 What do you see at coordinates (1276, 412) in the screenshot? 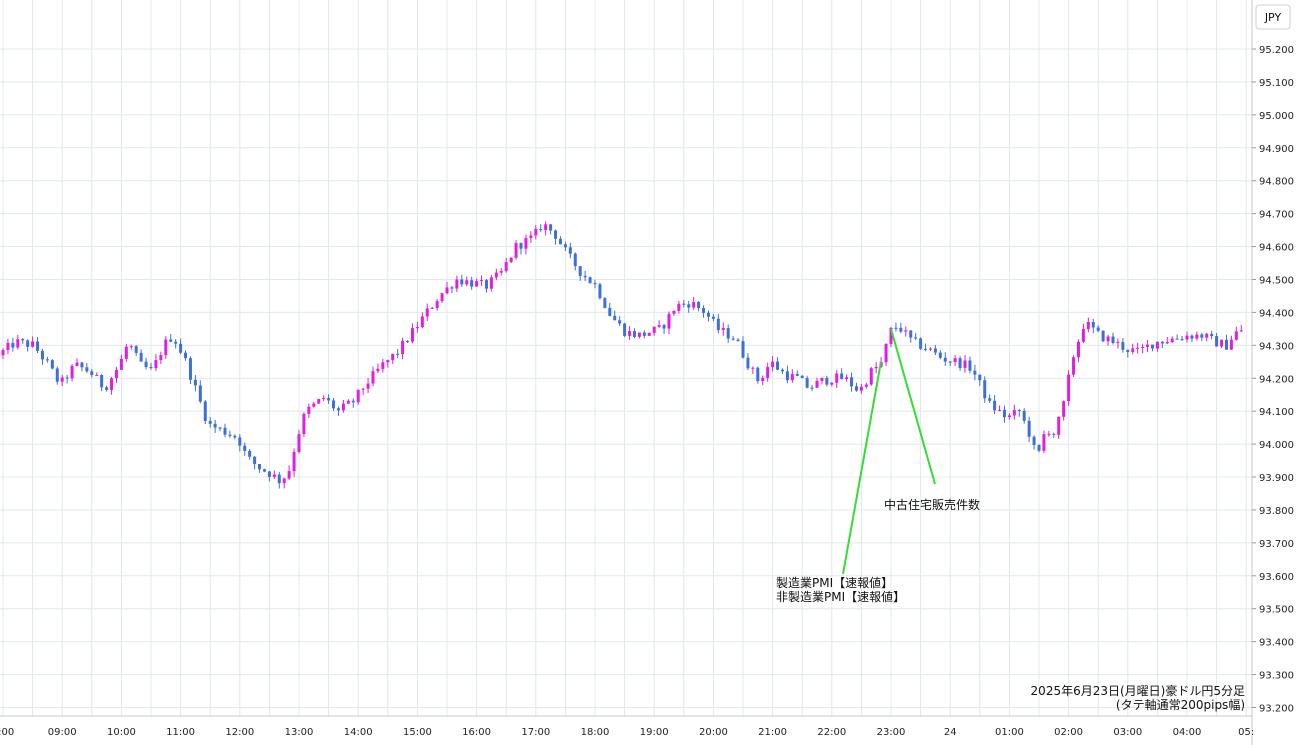
I see `y-tick-label: 94.100` at bounding box center [1276, 412].